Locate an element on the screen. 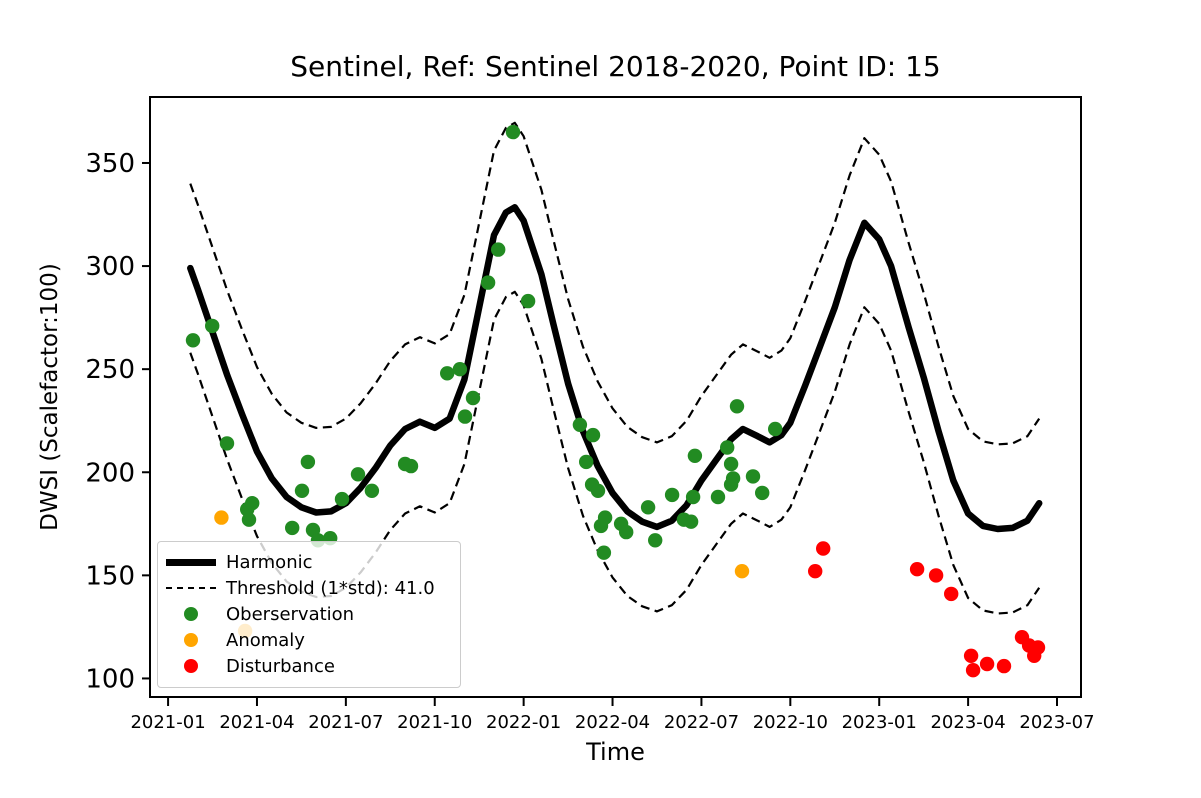  anomaly-dot-swatch is located at coordinates (191, 640).